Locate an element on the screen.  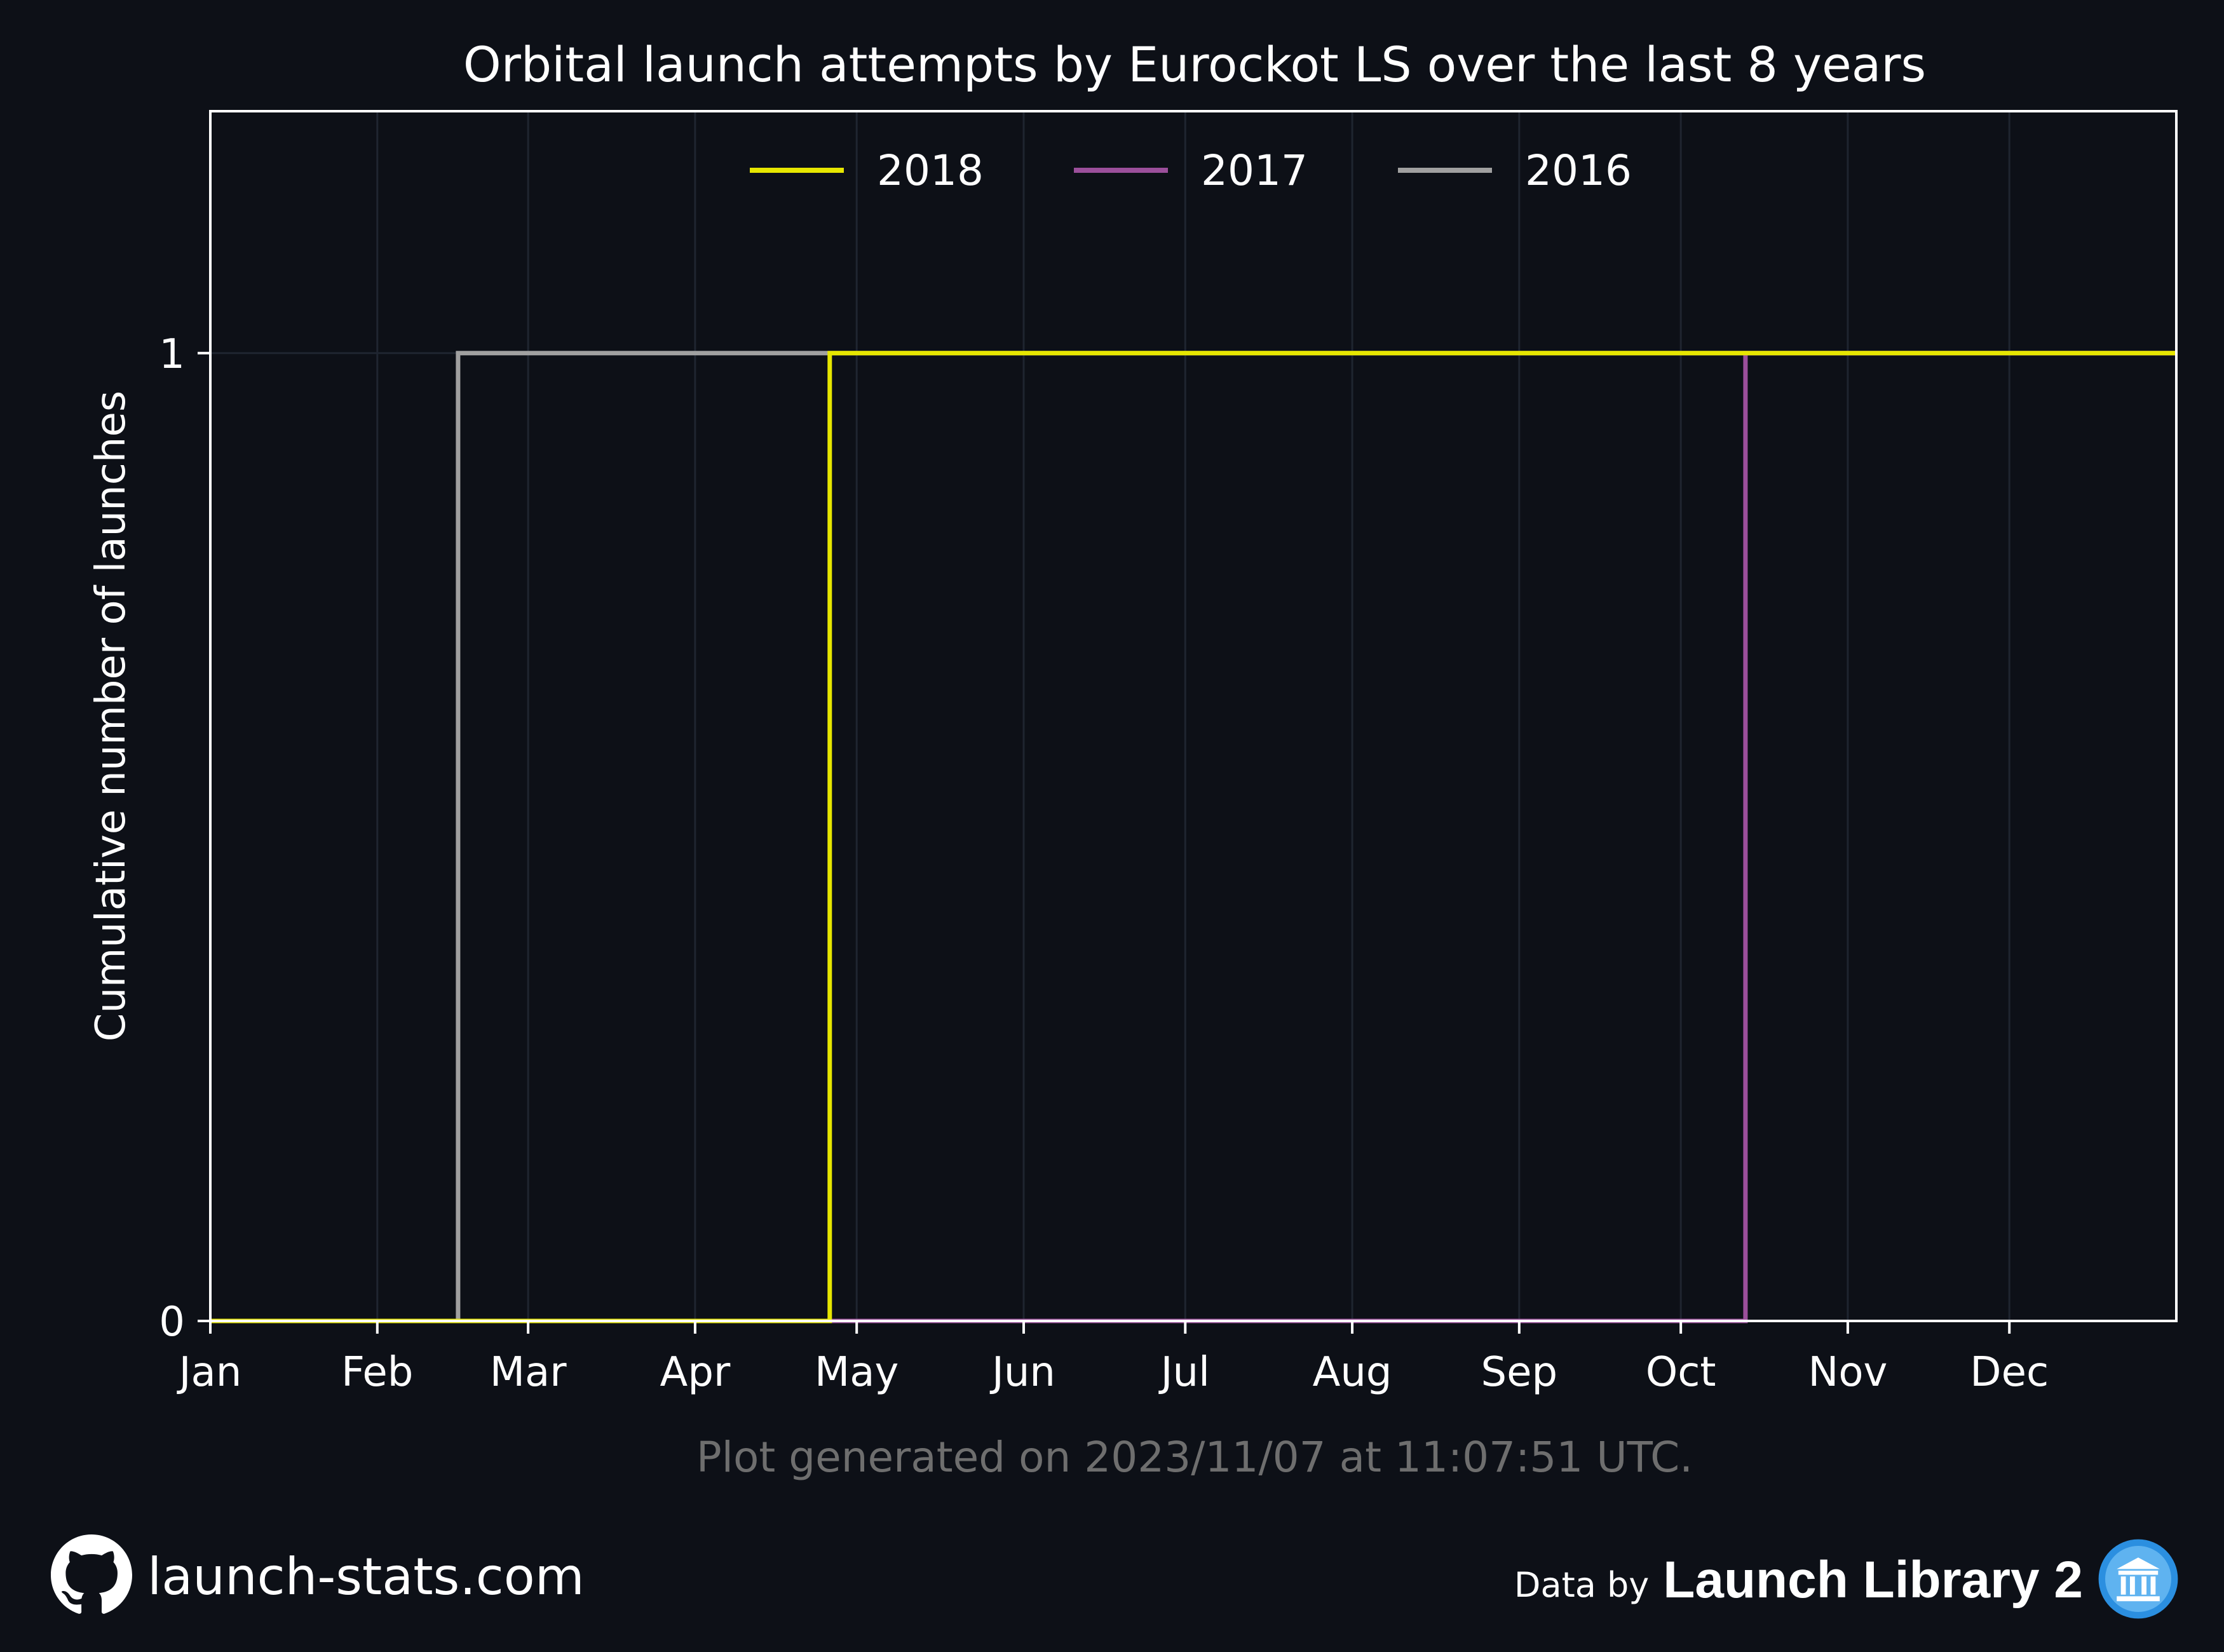
y-tick-label: 1 is located at coordinates (172, 354).